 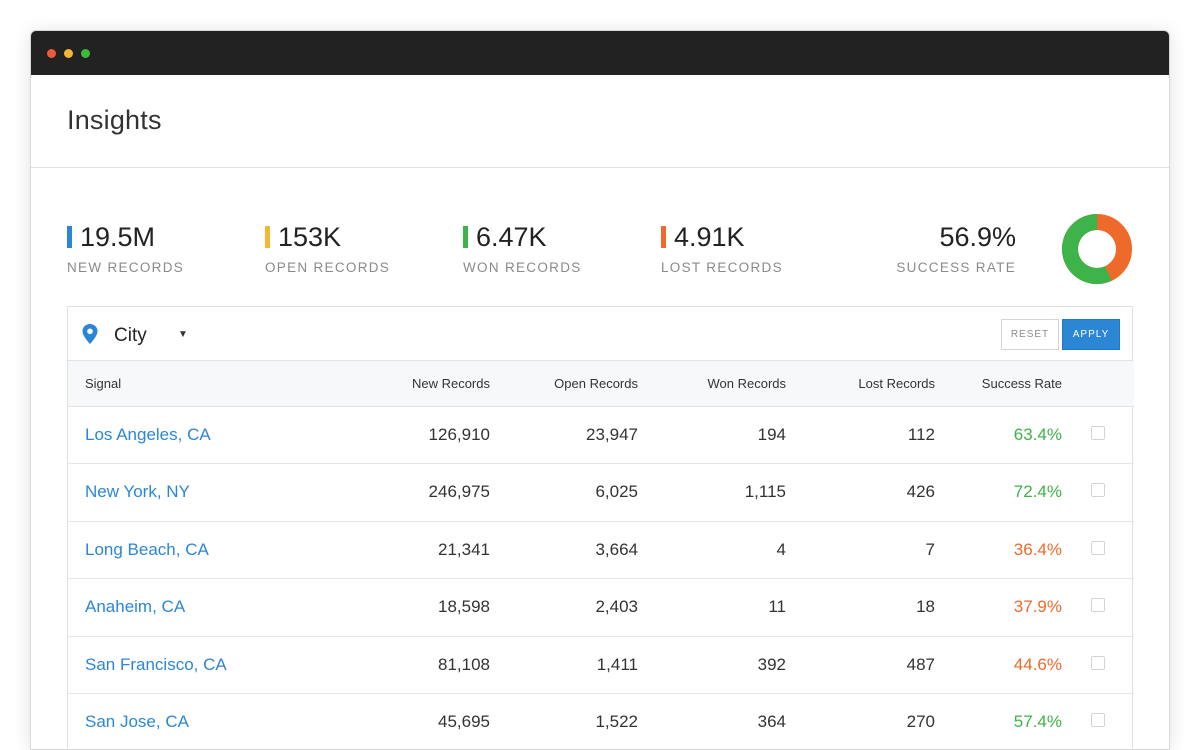 What do you see at coordinates (860, 722) in the screenshot?
I see `lost-records-cell: 270` at bounding box center [860, 722].